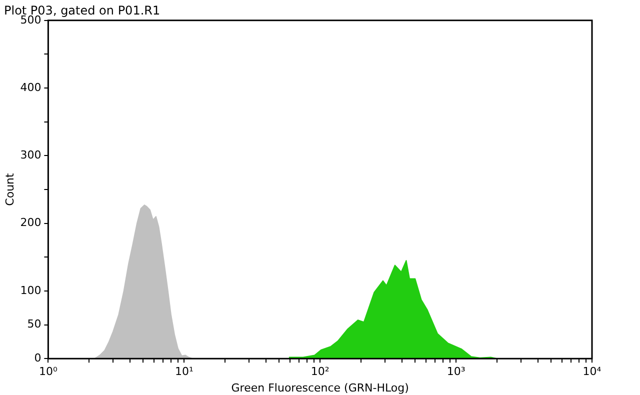 This screenshot has height=395, width=640. What do you see at coordinates (48, 371) in the screenshot?
I see `x-tick-label: 10⁰` at bounding box center [48, 371].